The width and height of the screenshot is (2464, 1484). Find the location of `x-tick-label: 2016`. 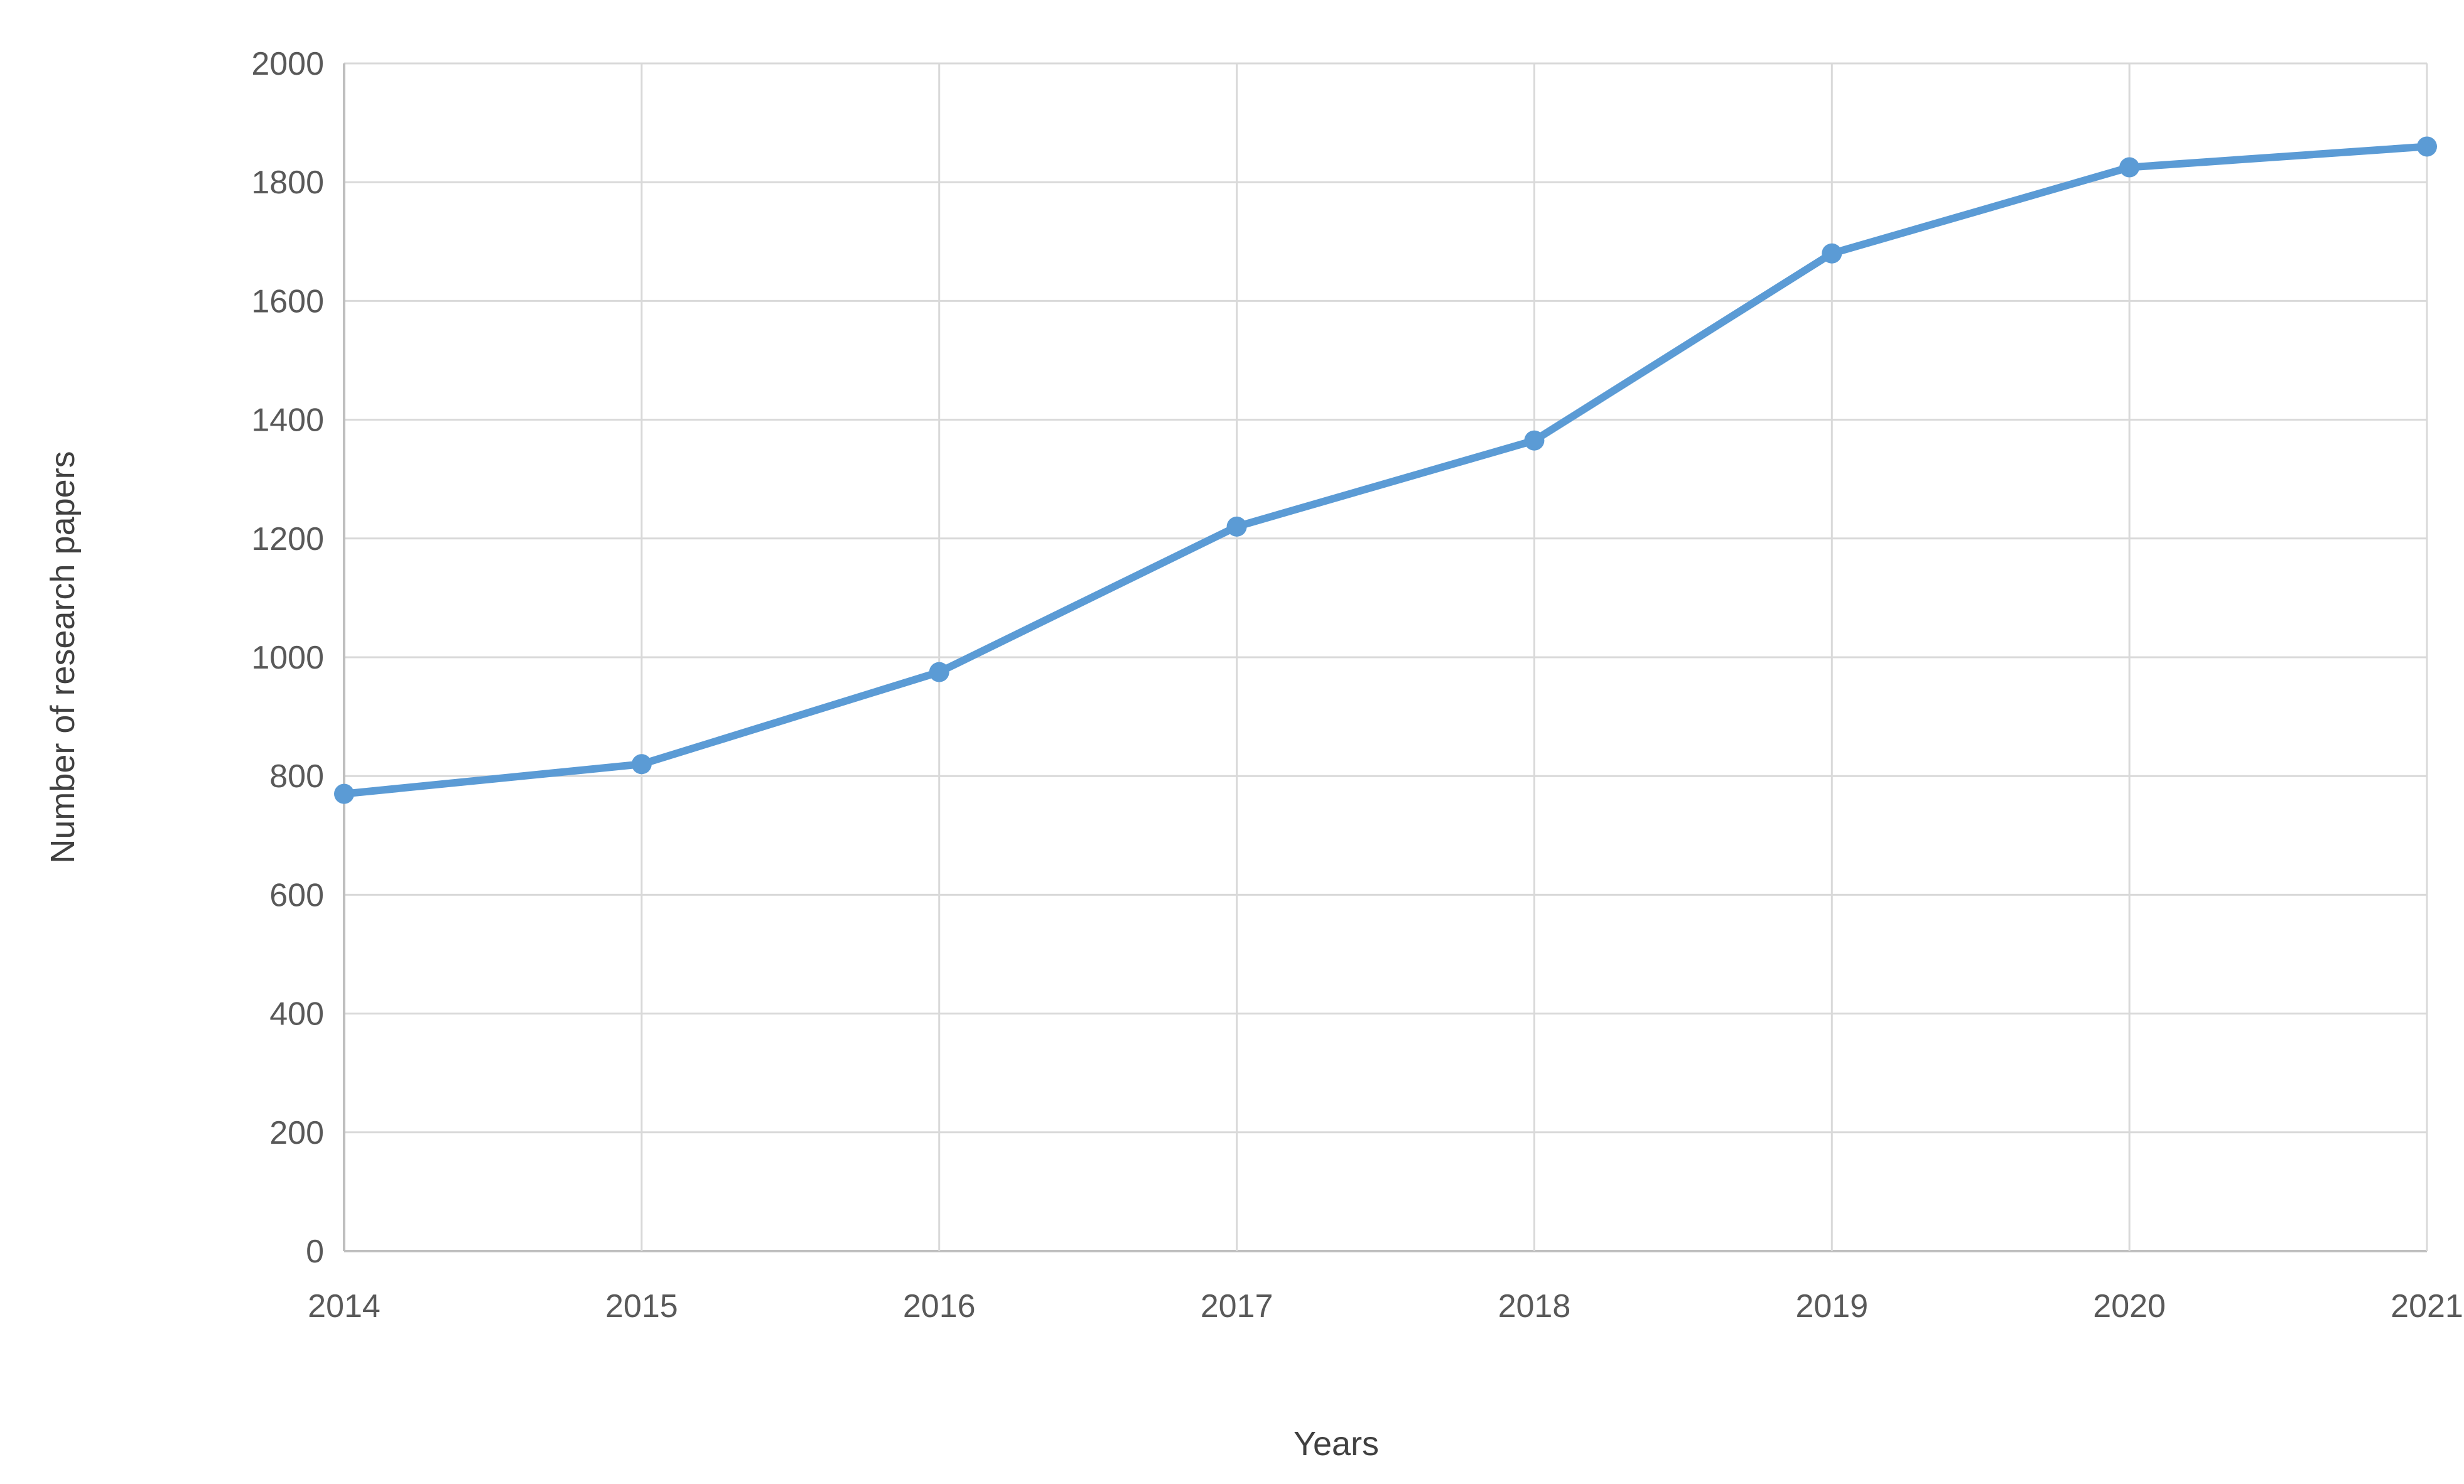

x-tick-label: 2016 is located at coordinates (939, 1306).